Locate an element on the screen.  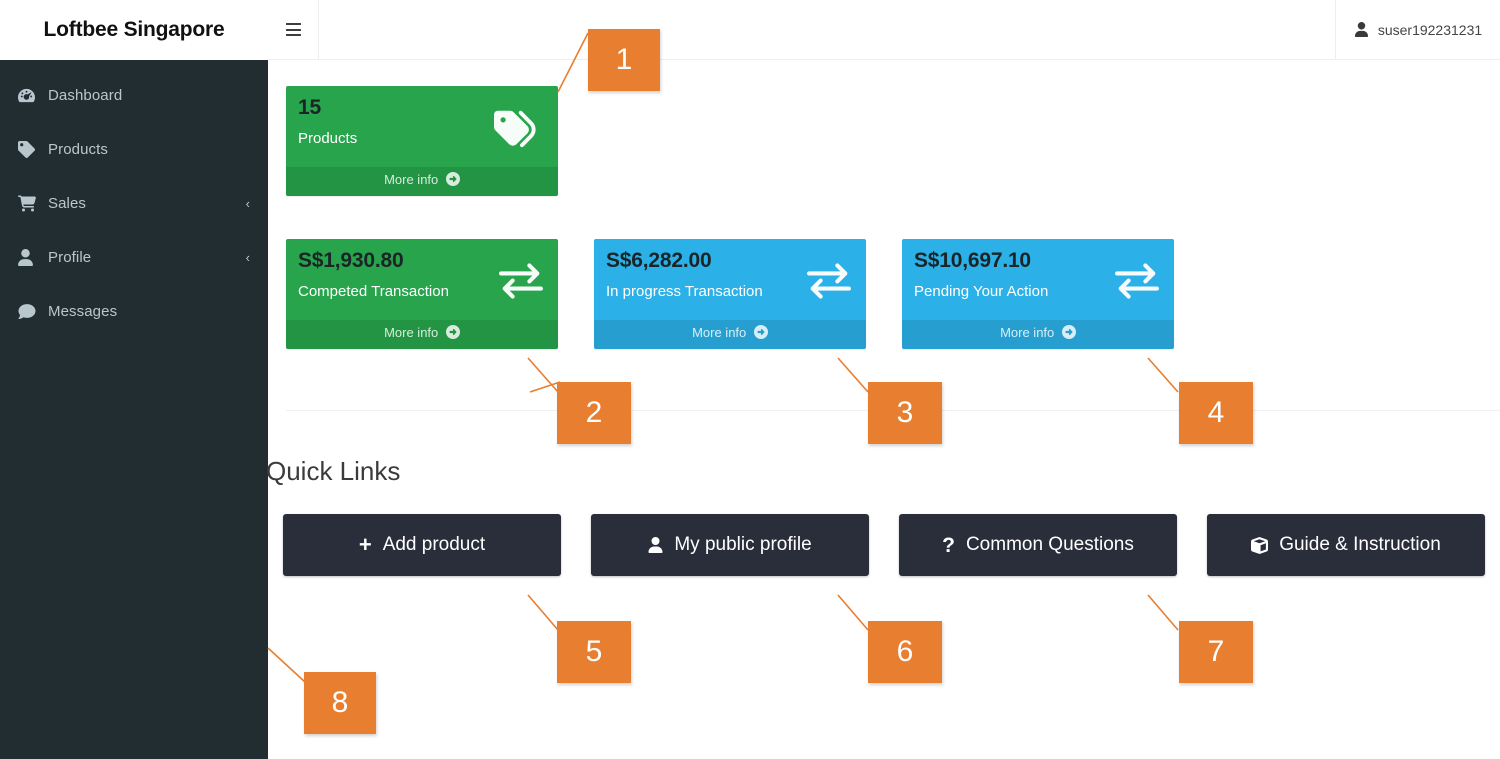
quick-link-slot: ? Common Questions is located at coordinates (1038, 545).